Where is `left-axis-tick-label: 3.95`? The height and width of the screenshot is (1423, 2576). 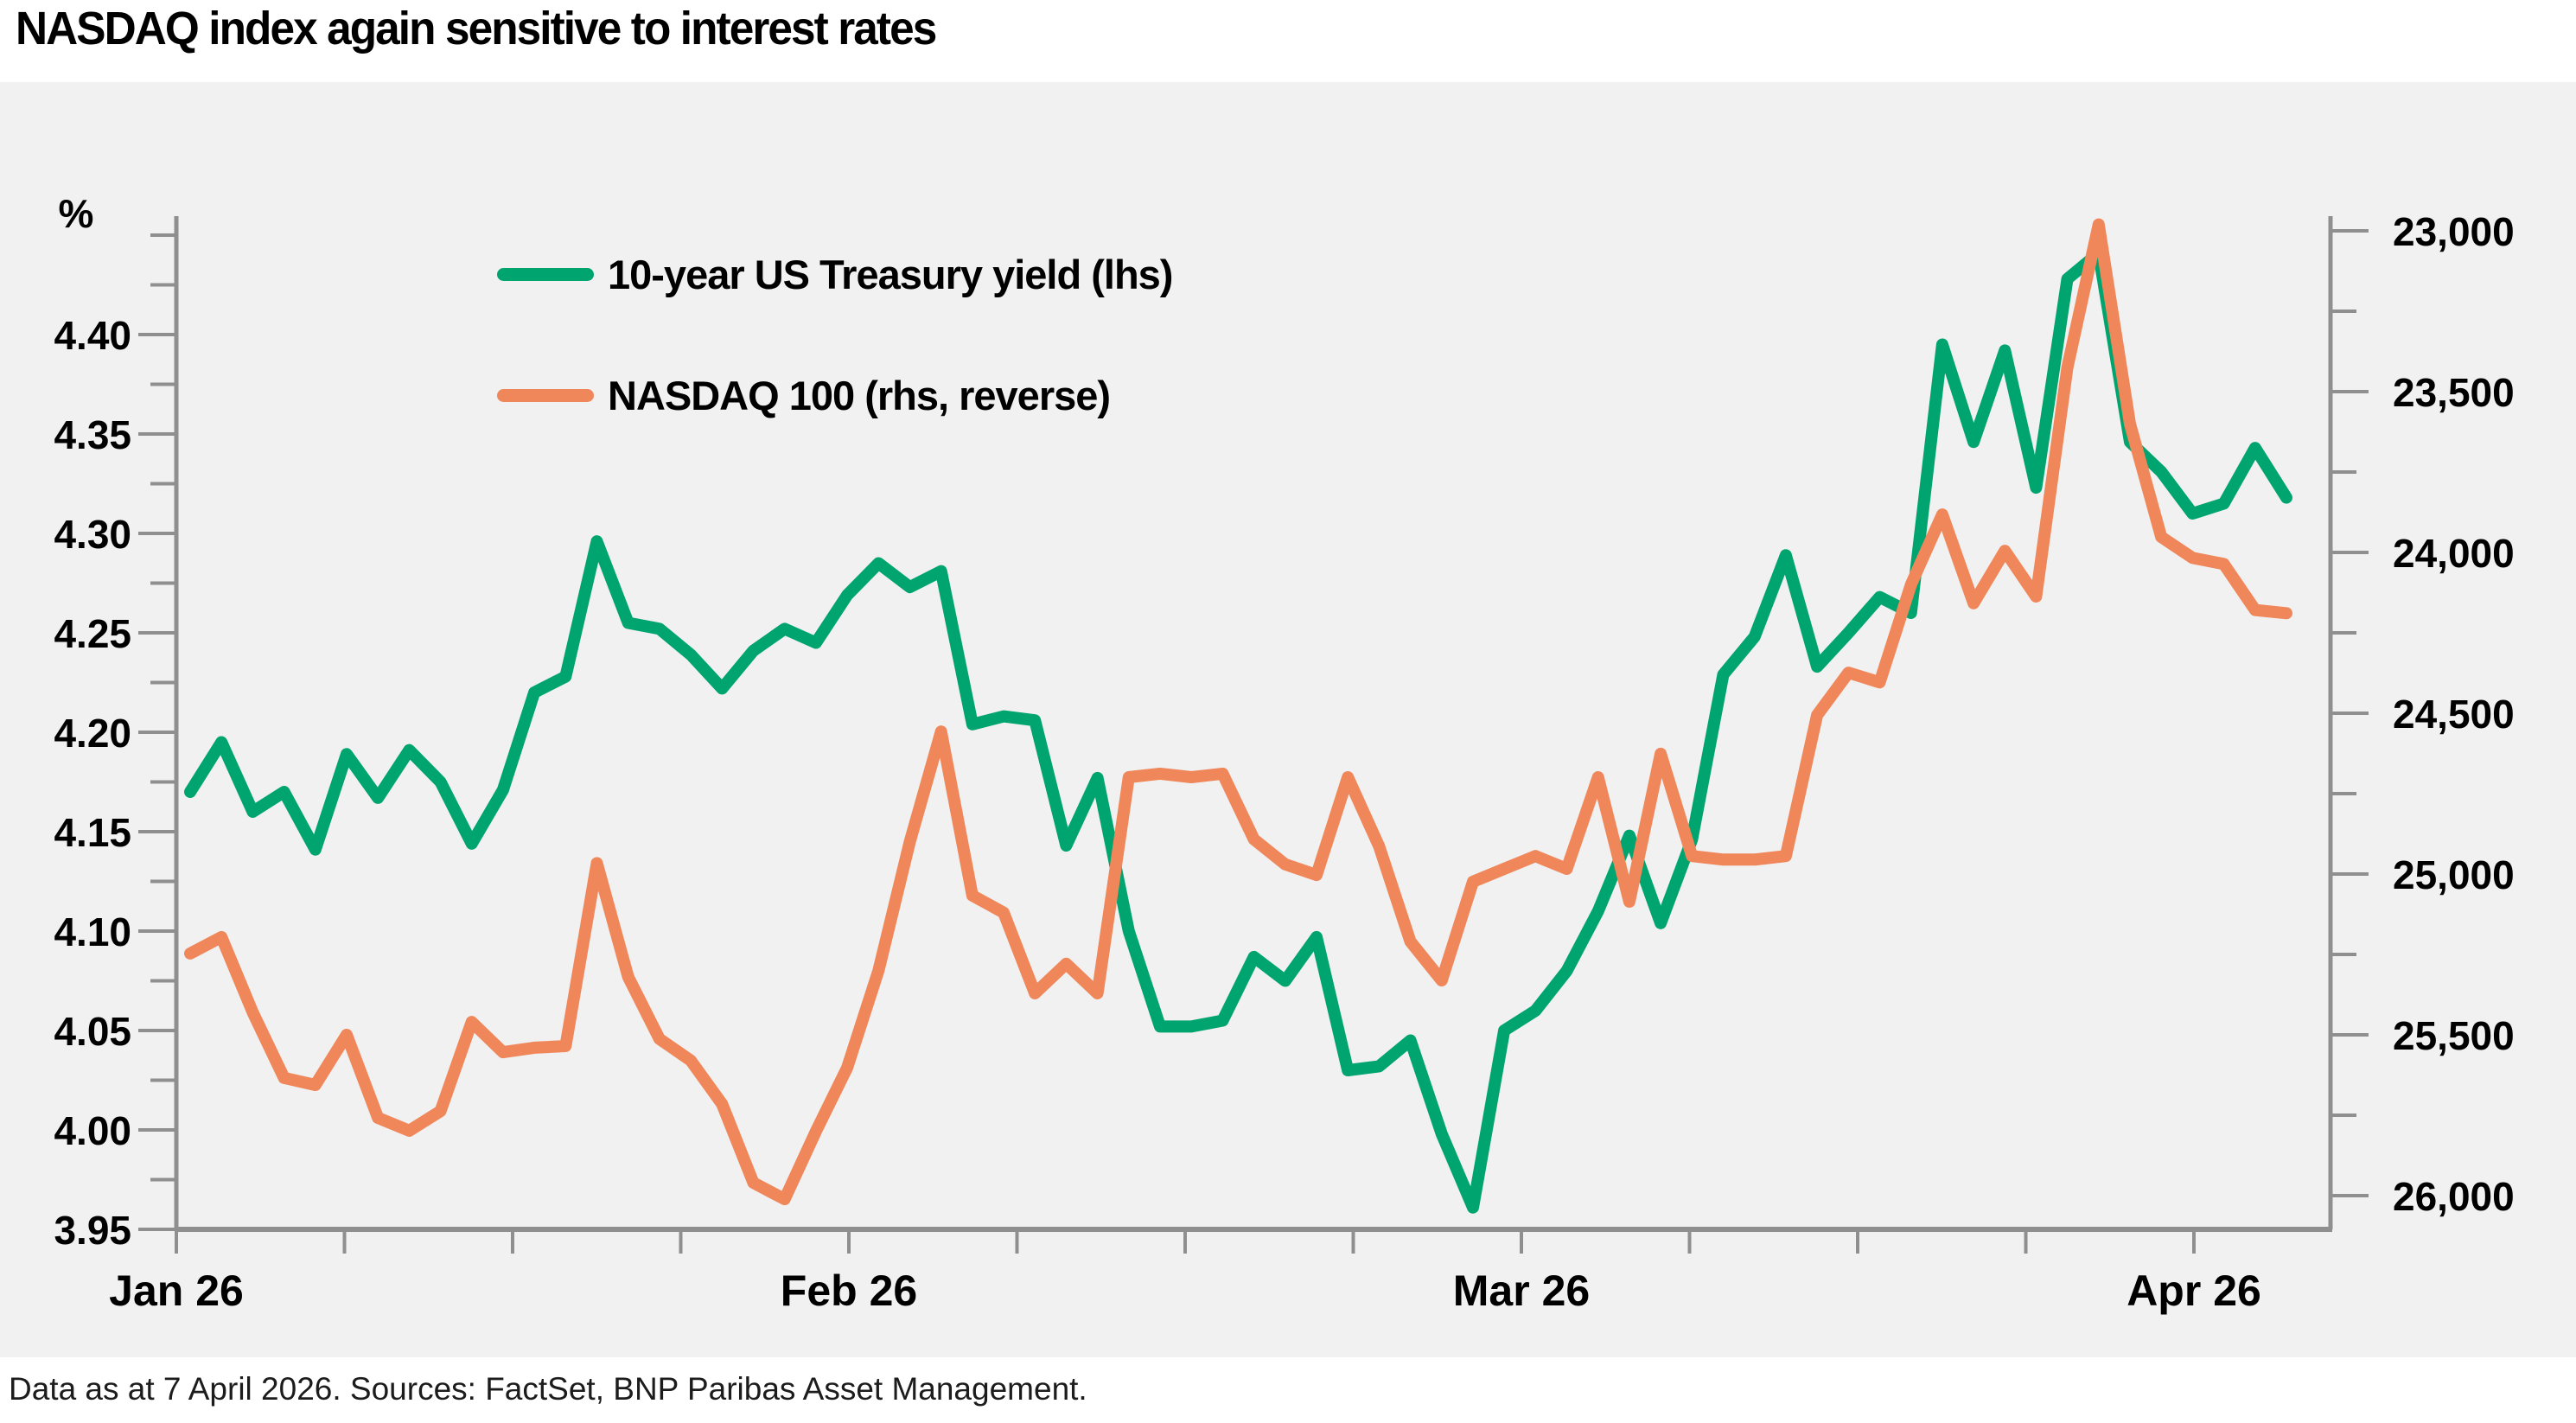
left-axis-tick-label: 3.95 is located at coordinates (92, 1230).